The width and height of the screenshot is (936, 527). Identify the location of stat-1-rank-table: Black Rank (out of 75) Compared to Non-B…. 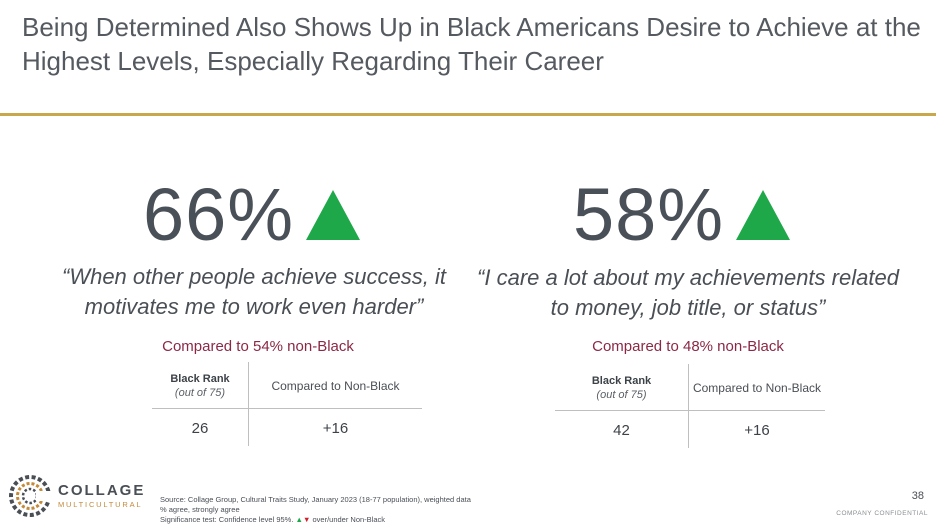
(287, 407).